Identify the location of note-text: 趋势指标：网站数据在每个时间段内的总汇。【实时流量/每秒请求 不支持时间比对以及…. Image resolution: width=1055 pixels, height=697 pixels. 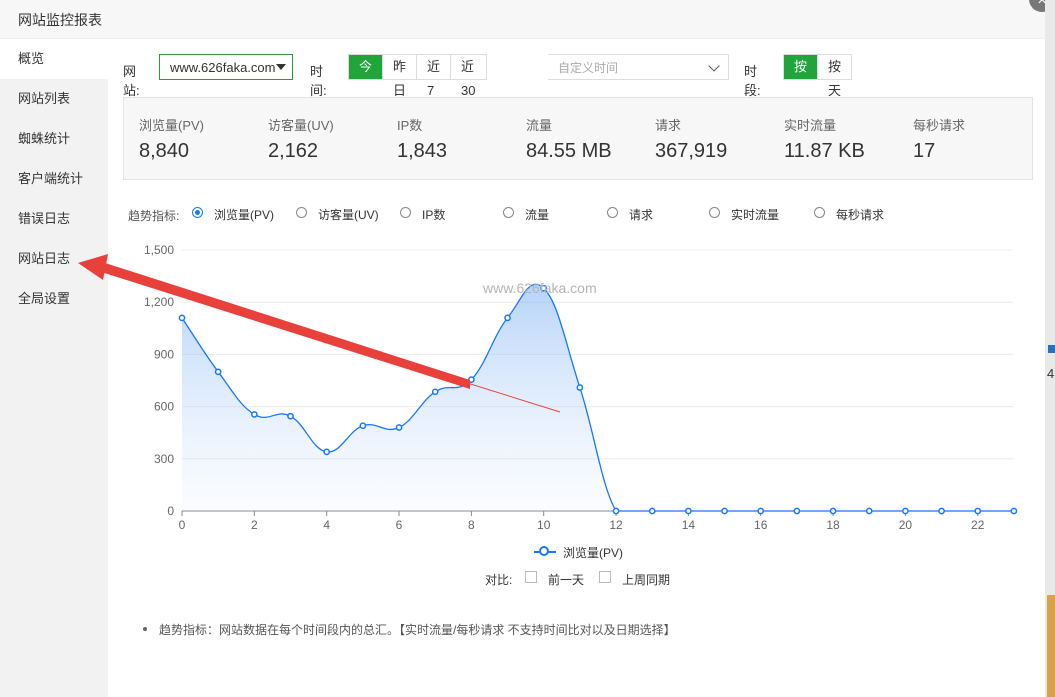
(417, 630).